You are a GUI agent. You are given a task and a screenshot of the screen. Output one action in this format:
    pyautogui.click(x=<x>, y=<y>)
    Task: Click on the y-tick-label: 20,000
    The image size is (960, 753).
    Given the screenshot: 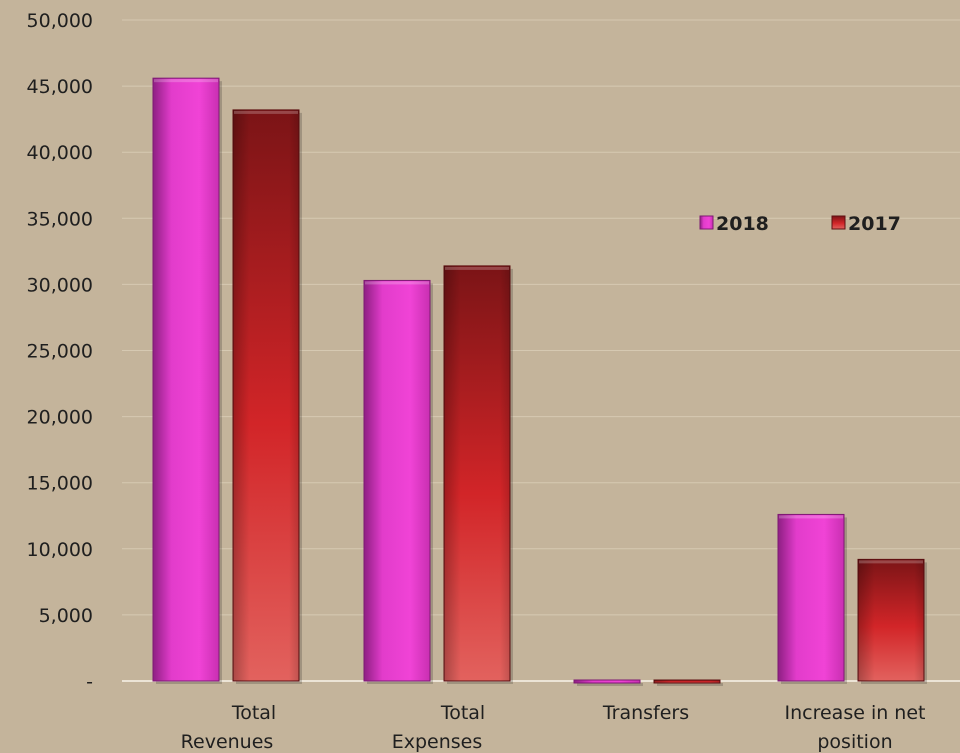 What is the action you would take?
    pyautogui.click(x=60, y=418)
    